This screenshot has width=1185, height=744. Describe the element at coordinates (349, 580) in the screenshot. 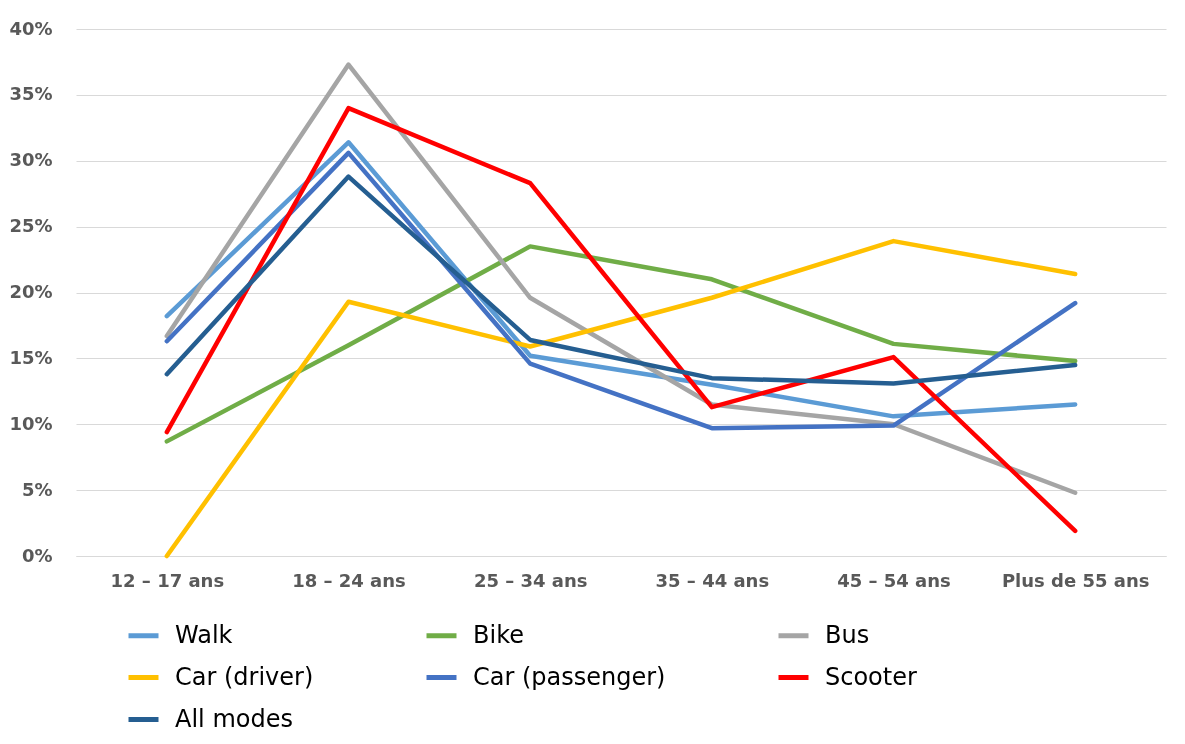

I see `x-tick-label: 18 – 24 ans` at that location.